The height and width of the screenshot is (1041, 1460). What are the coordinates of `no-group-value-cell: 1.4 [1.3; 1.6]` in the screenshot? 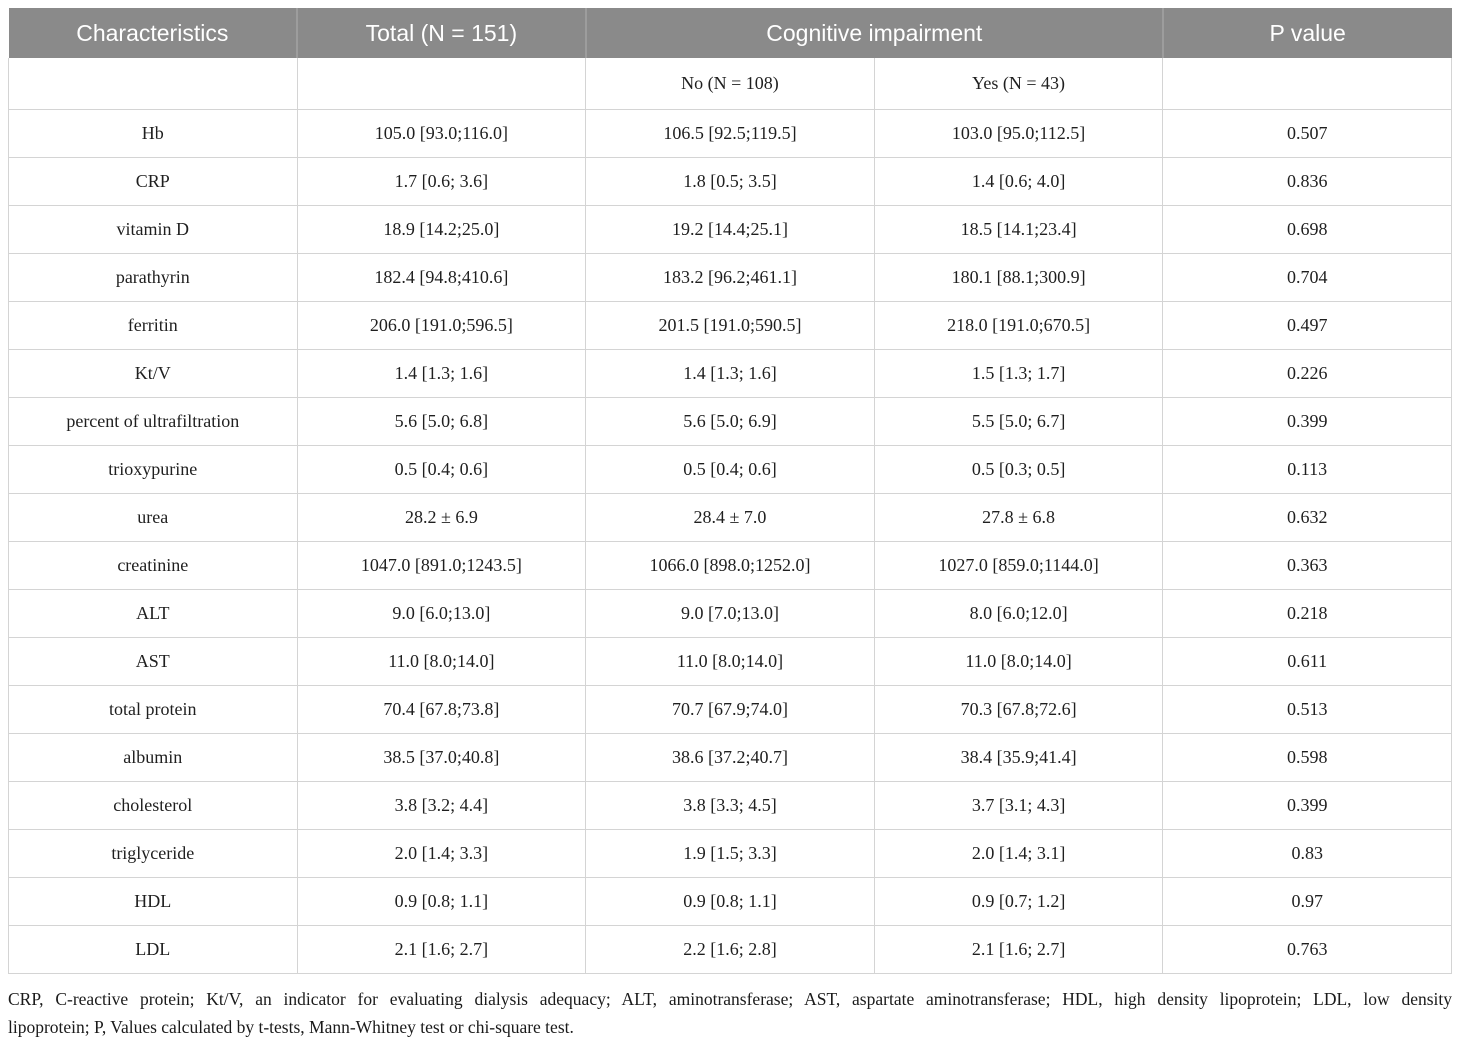 It's located at (730, 373).